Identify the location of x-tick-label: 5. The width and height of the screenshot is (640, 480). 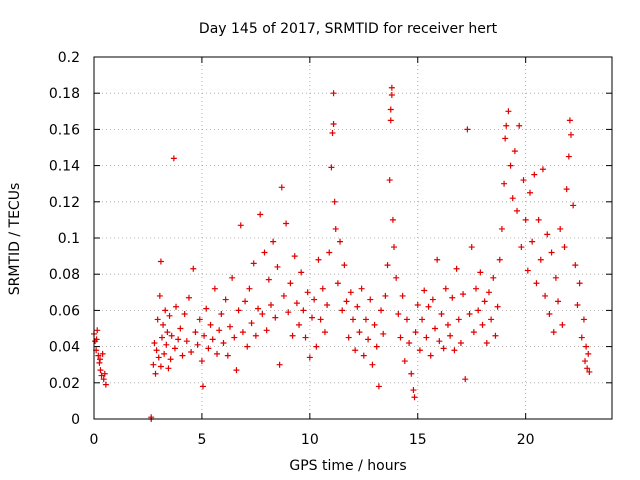
(201, 440).